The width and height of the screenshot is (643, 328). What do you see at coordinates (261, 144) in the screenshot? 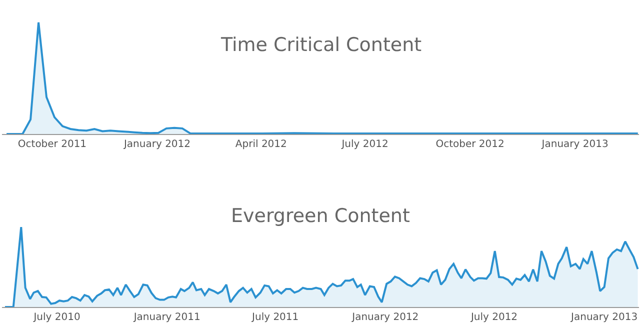
I see `x-tick-label: April 2012` at bounding box center [261, 144].